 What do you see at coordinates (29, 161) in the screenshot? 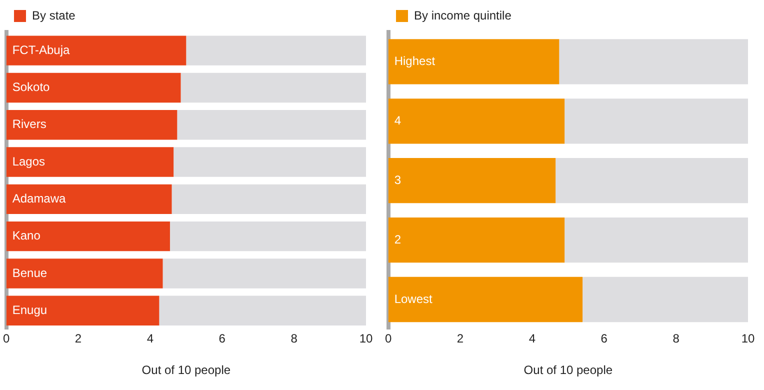
I see `y-tick-label: Lagos` at bounding box center [29, 161].